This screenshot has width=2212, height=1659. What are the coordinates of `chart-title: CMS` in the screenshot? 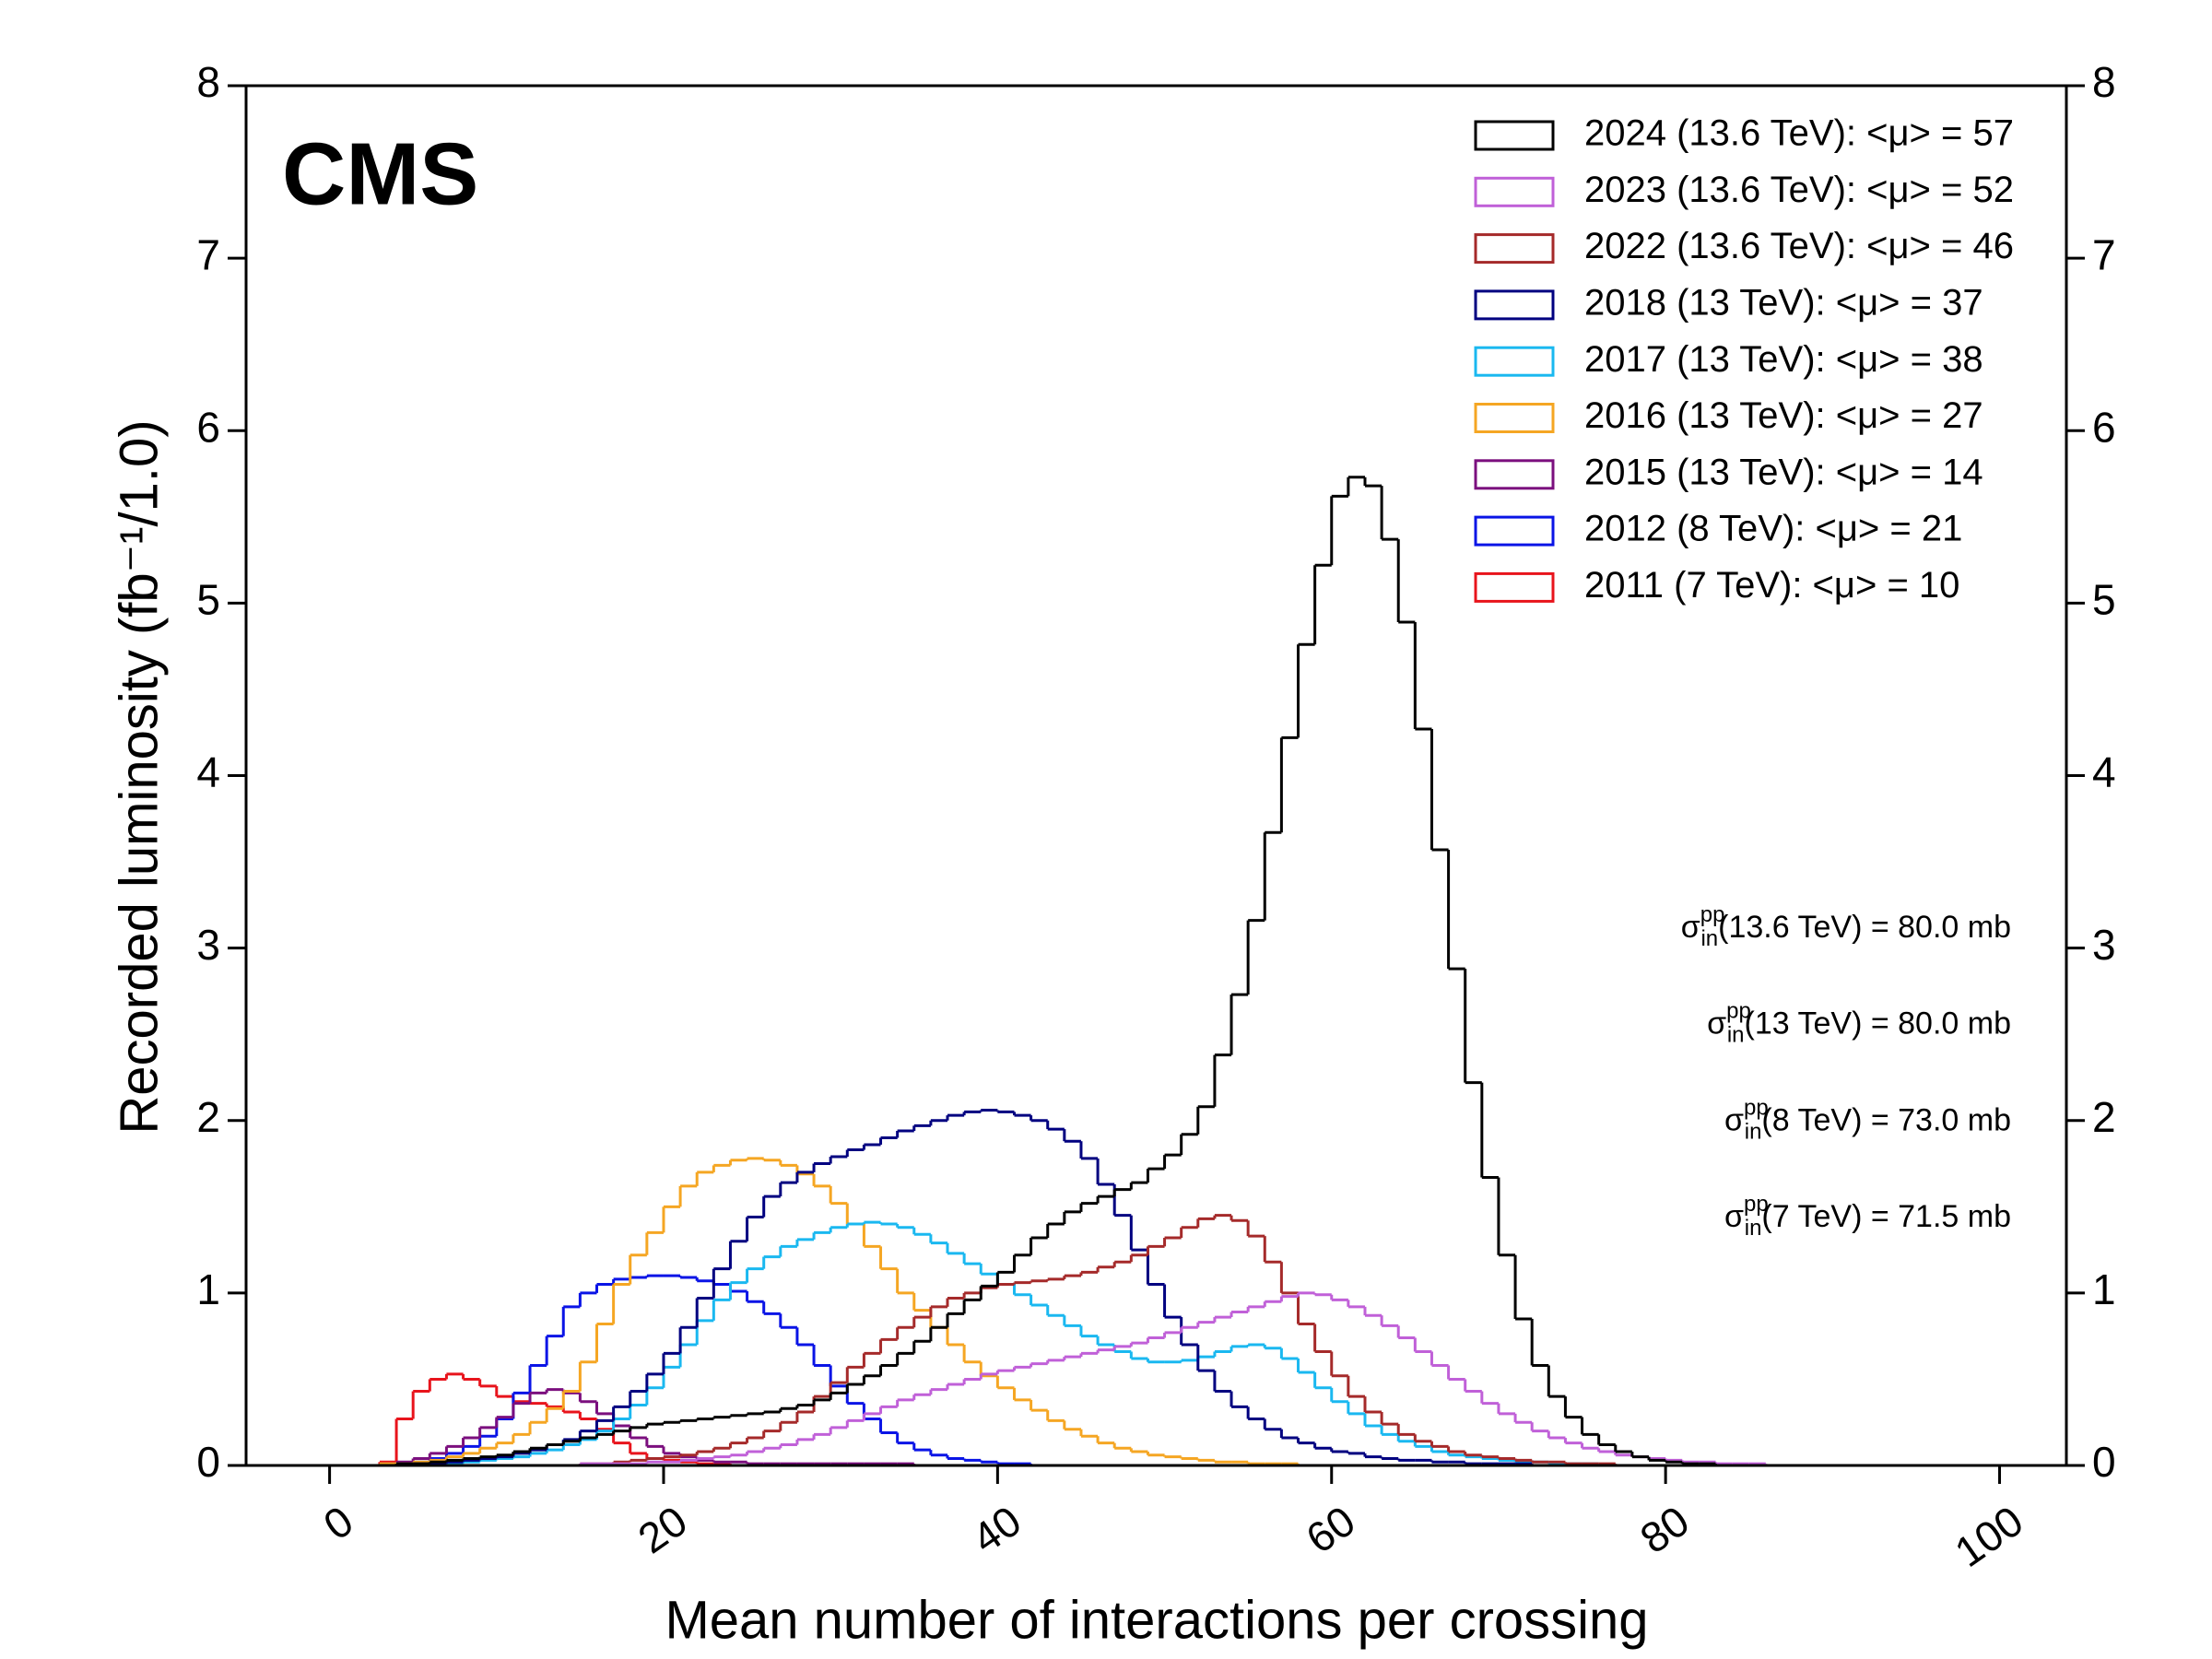 It's located at (380, 173).